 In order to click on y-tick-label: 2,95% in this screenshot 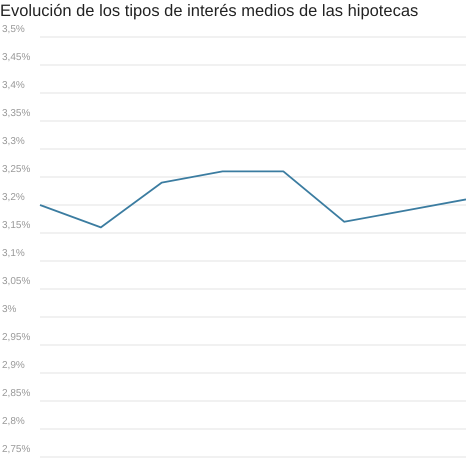, I will do `click(16, 337)`.